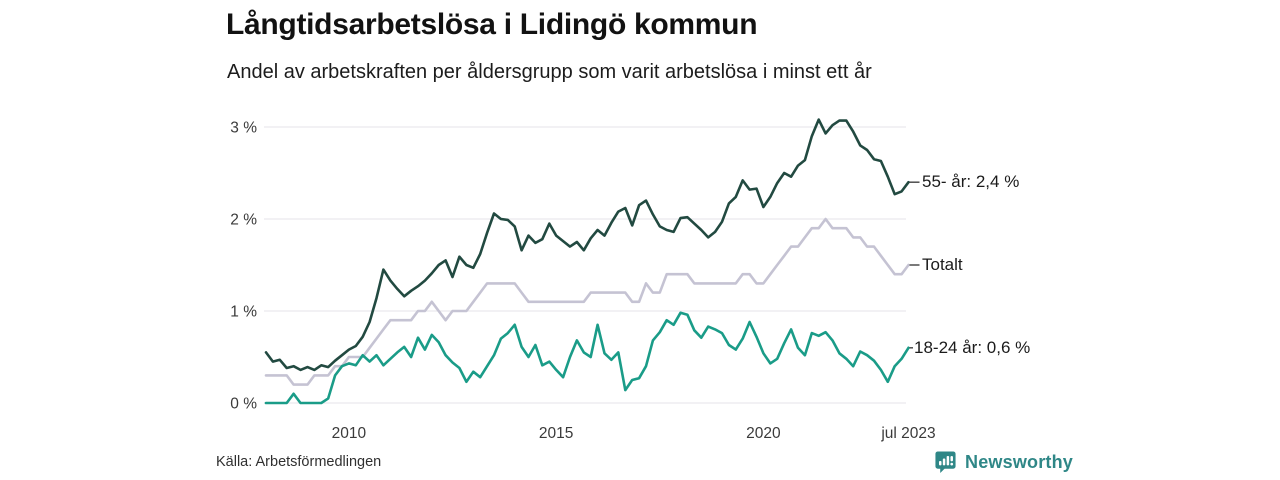 This screenshot has width=1280, height=480. Describe the element at coordinates (1019, 461) in the screenshot. I see `newsworthy-wordmark: Newsworthy` at that location.